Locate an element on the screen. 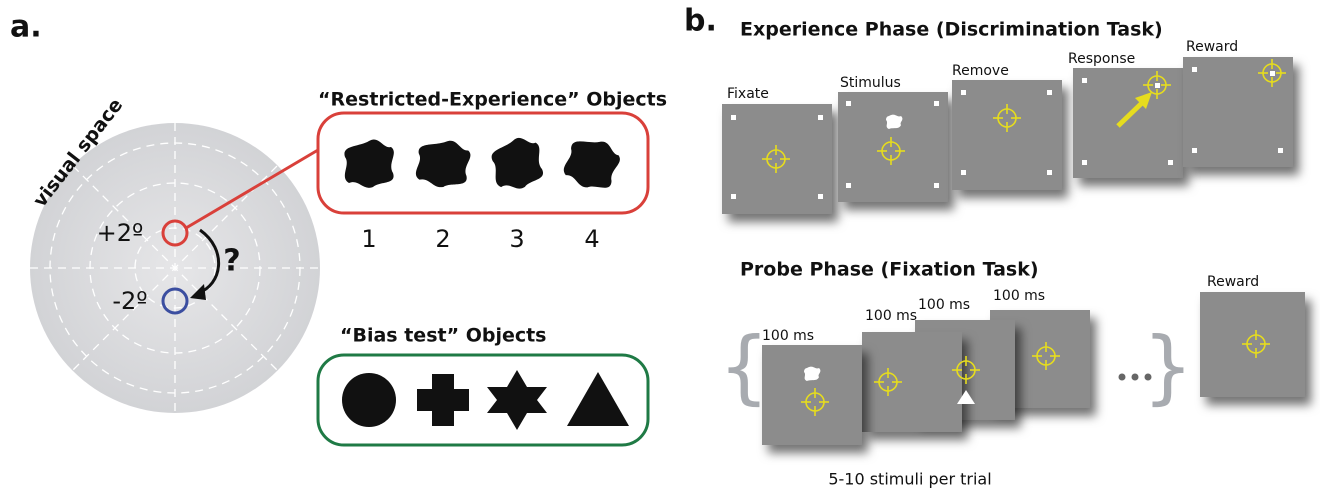 This screenshot has height=492, width=1320. brace: { is located at coordinates (744, 366).